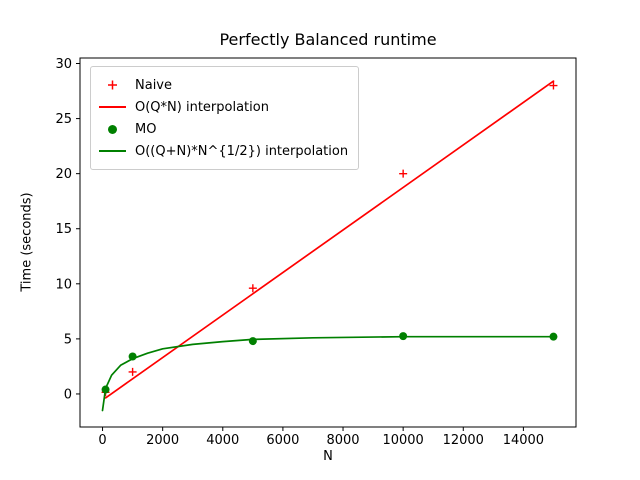 The height and width of the screenshot is (480, 640). What do you see at coordinates (112, 107) in the screenshot?
I see `red-line-icon` at bounding box center [112, 107].